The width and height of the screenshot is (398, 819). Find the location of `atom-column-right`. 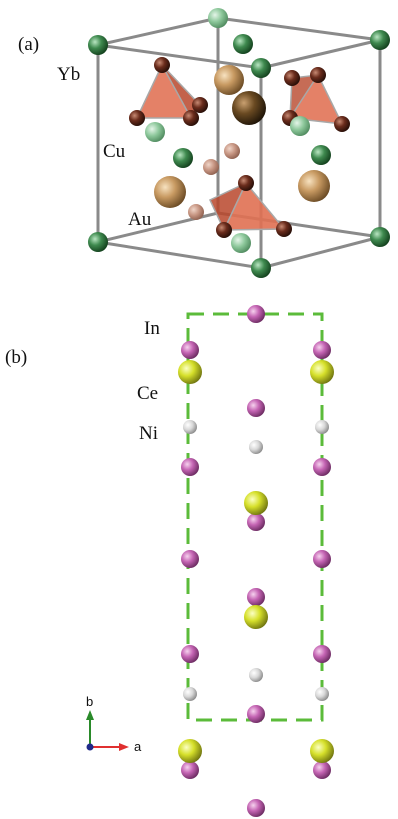

atom-column-right is located at coordinates (322, 560).